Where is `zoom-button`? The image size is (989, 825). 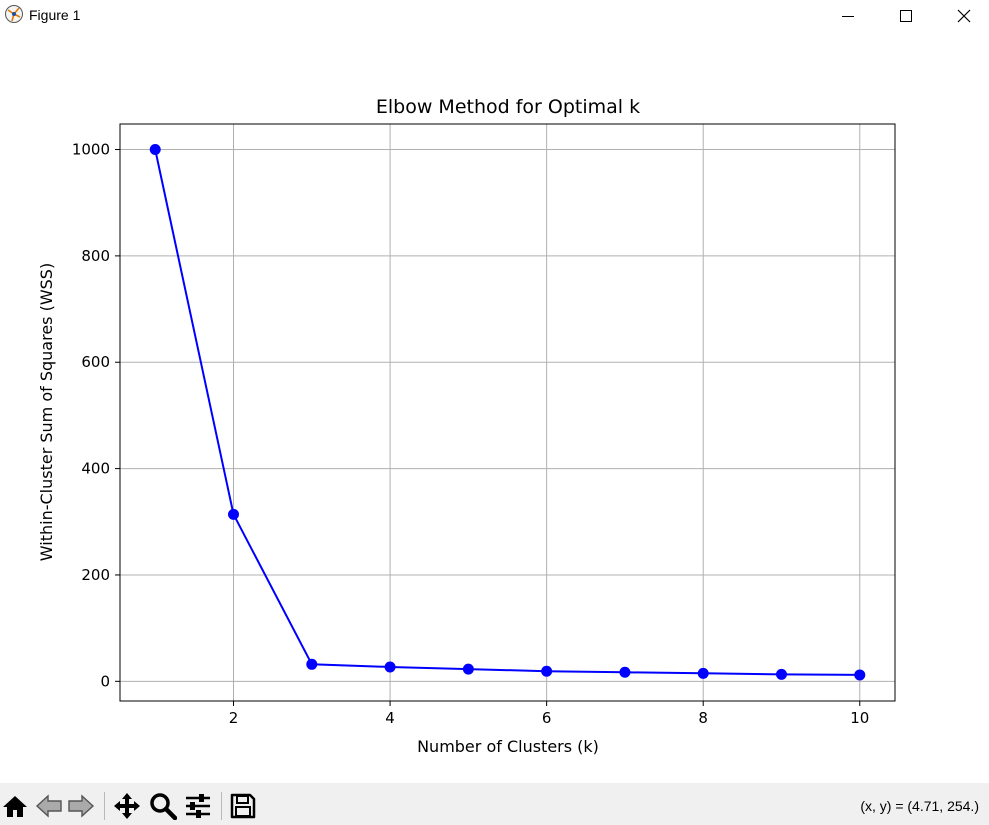 zoom-button is located at coordinates (163, 806).